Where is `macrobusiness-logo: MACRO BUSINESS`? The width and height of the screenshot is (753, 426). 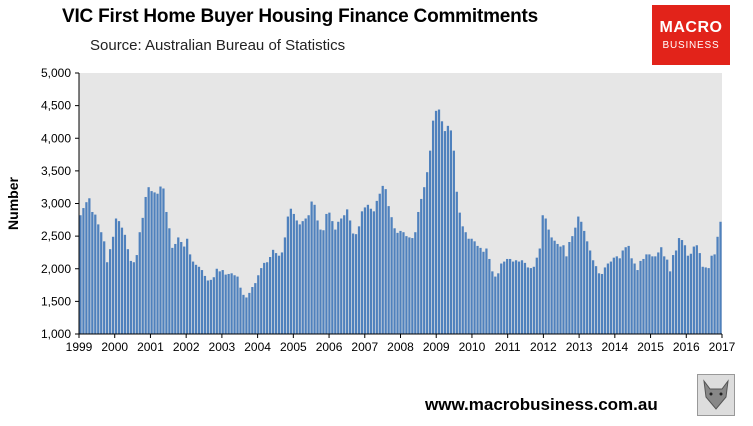
macrobusiness-logo: MACRO BUSINESS is located at coordinates (691, 35).